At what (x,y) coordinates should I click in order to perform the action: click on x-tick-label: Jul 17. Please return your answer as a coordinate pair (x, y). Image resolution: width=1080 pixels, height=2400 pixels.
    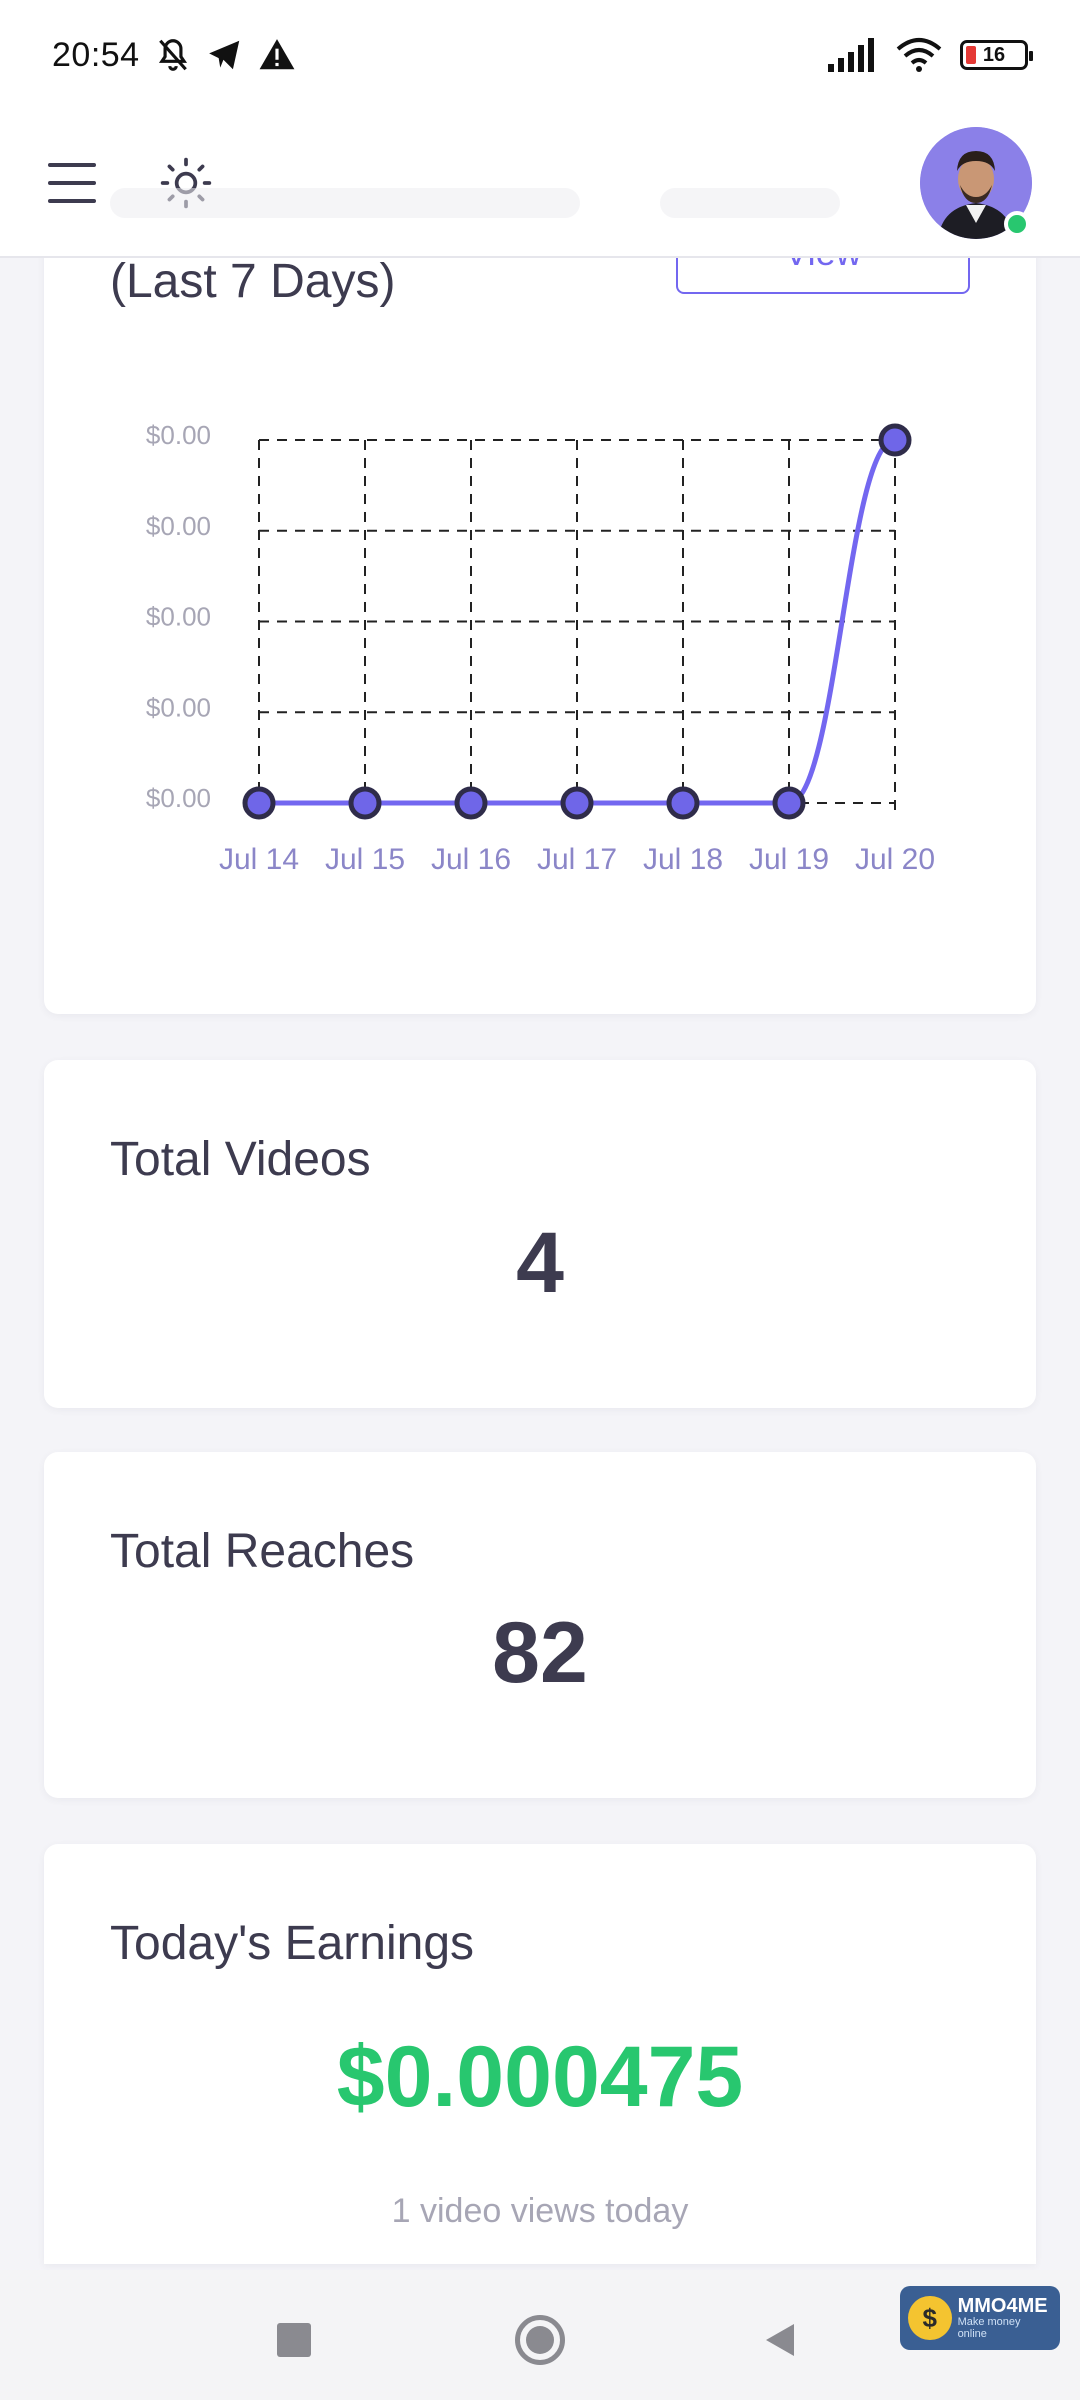
    Looking at the image, I should click on (577, 859).